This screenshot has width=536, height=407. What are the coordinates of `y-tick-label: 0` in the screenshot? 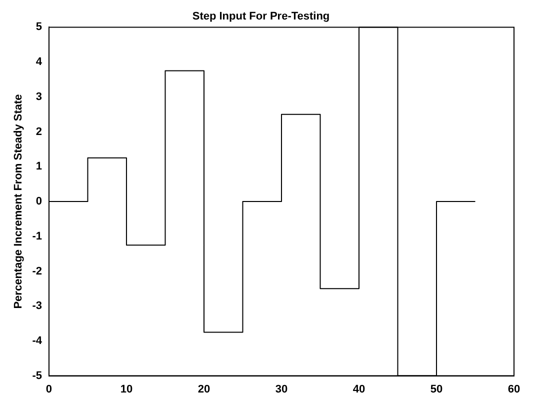 It's located at (39, 202).